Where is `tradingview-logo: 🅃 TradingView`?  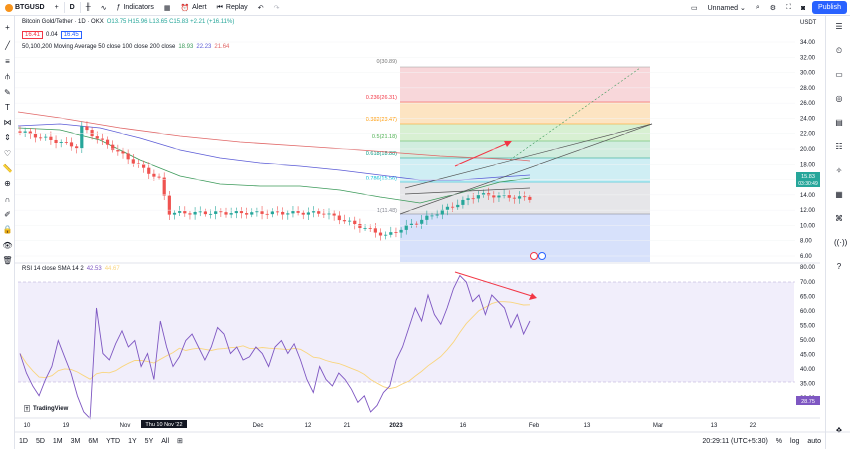
tradingview-logo: 🅃 TradingView is located at coordinates (46, 409).